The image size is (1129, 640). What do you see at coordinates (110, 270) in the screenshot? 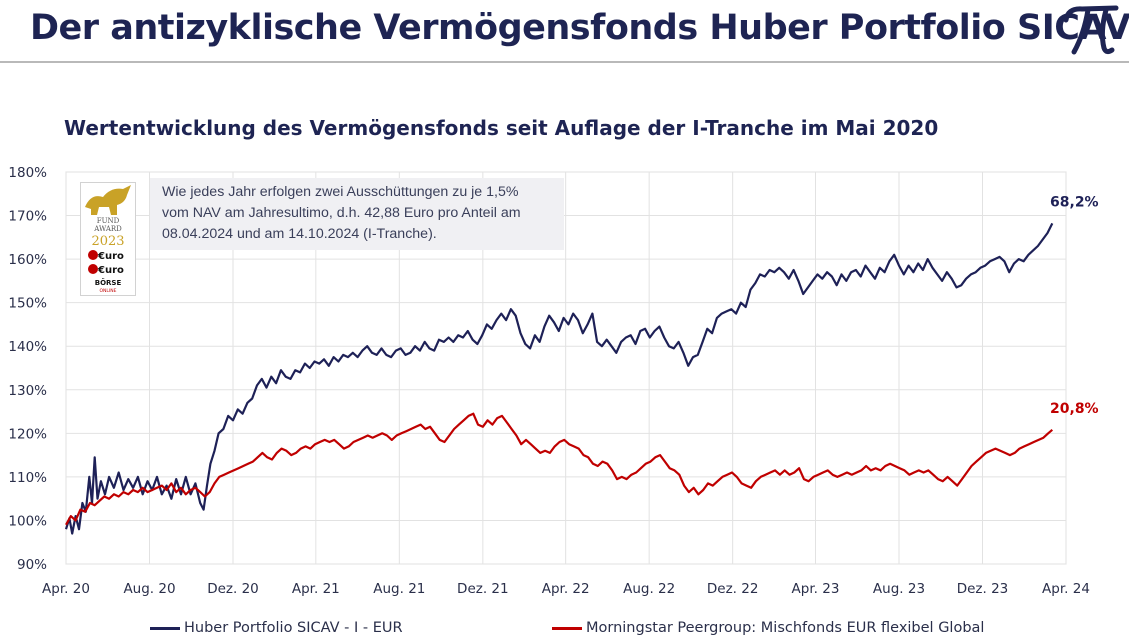
I see `award-brand-2: €uro` at bounding box center [110, 270].